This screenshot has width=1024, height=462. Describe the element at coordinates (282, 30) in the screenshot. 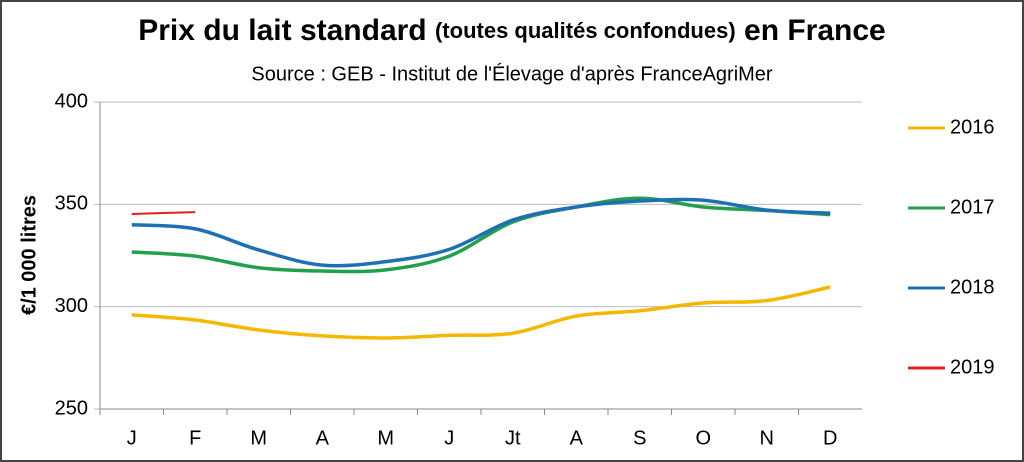

I see `title-part: Prix du lait standard` at that location.